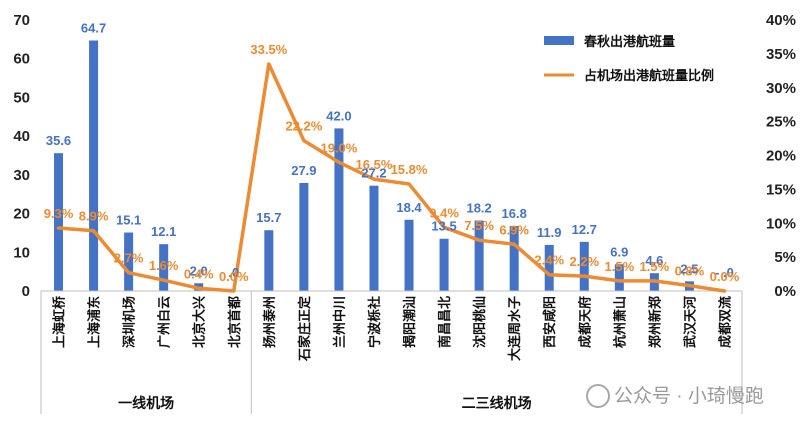 The height and width of the screenshot is (422, 805). I want to click on legend-bar-swatch, so click(559, 40).